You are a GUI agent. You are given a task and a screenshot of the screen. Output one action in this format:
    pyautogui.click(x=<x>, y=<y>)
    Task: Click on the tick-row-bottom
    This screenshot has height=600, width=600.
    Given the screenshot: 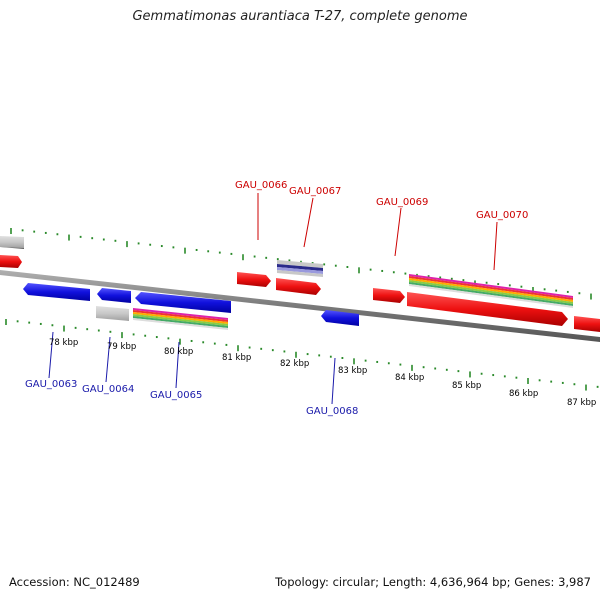 What is the action you would take?
    pyautogui.click(x=302, y=355)
    